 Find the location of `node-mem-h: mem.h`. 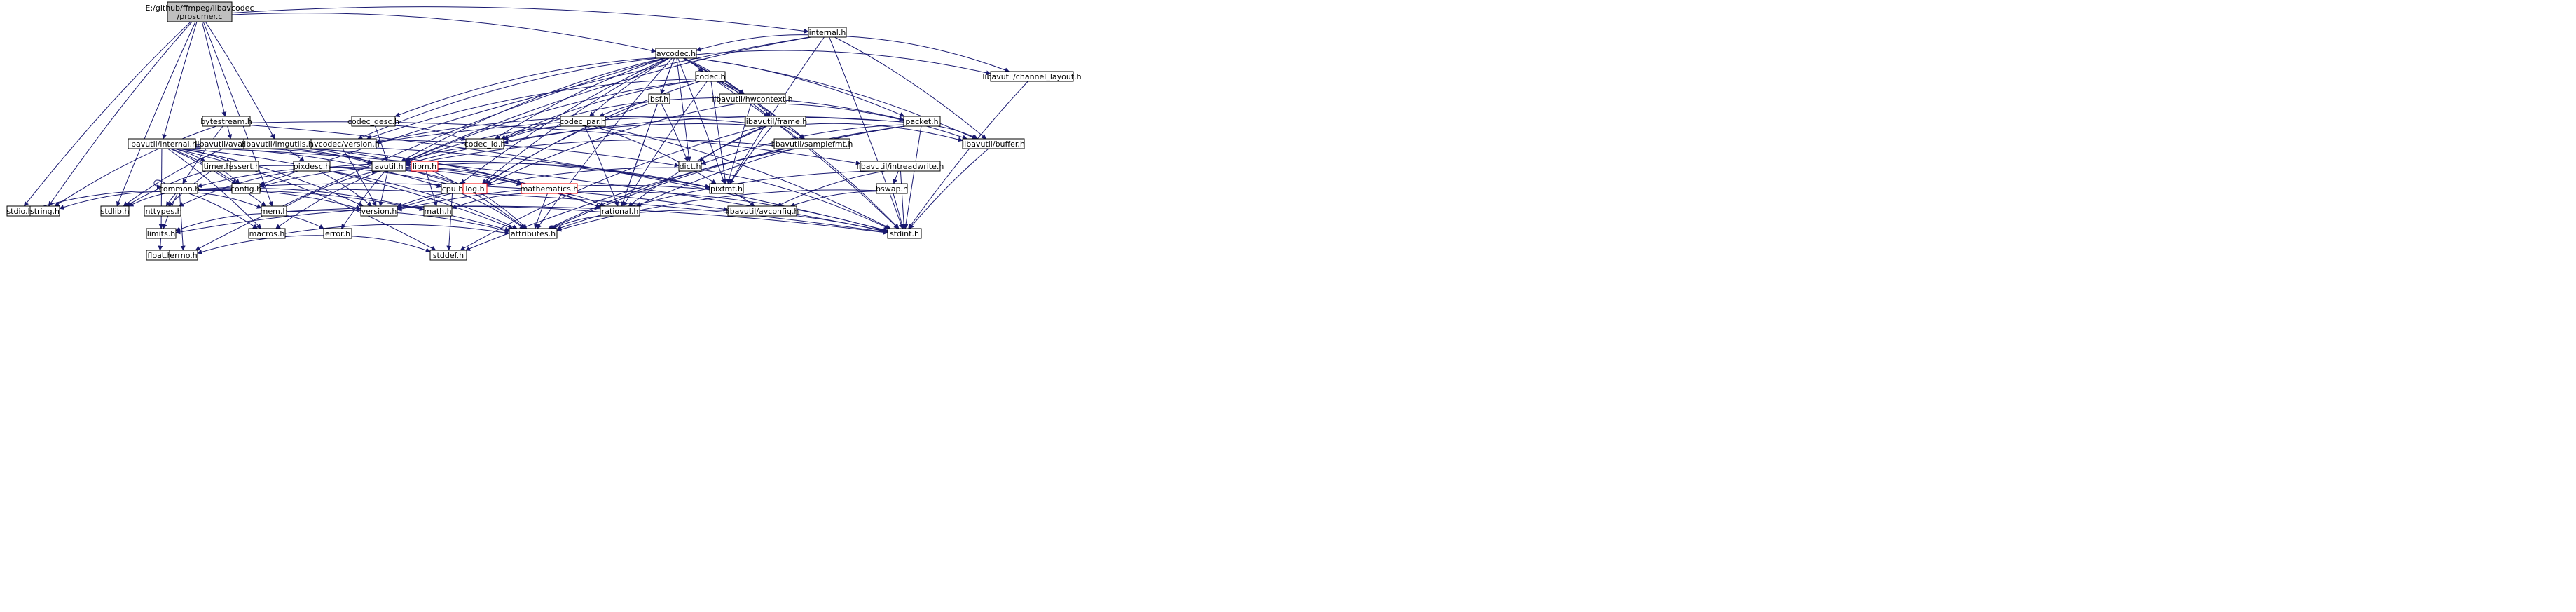

node-mem-h: mem.h is located at coordinates (274, 211).